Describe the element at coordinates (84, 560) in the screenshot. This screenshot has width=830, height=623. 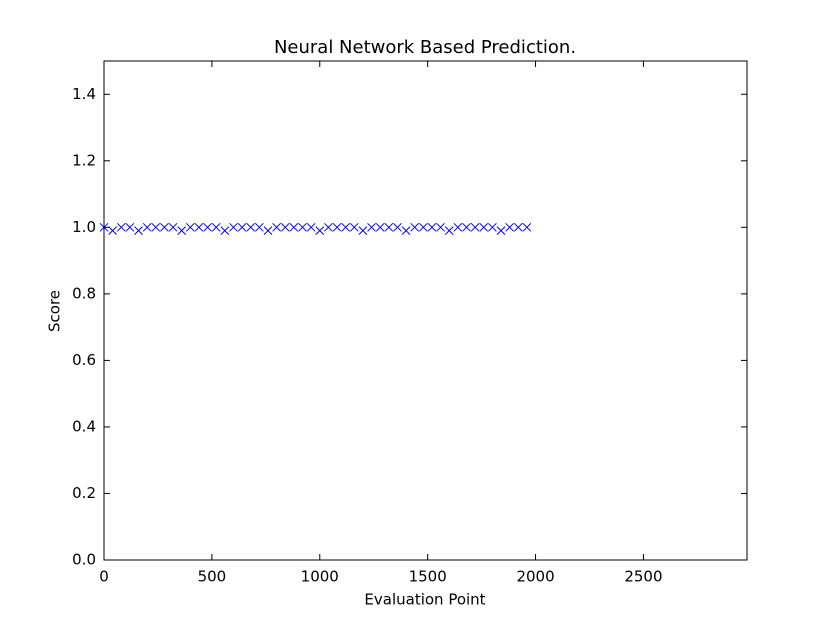
I see `y-tick-label: 0.0` at that location.